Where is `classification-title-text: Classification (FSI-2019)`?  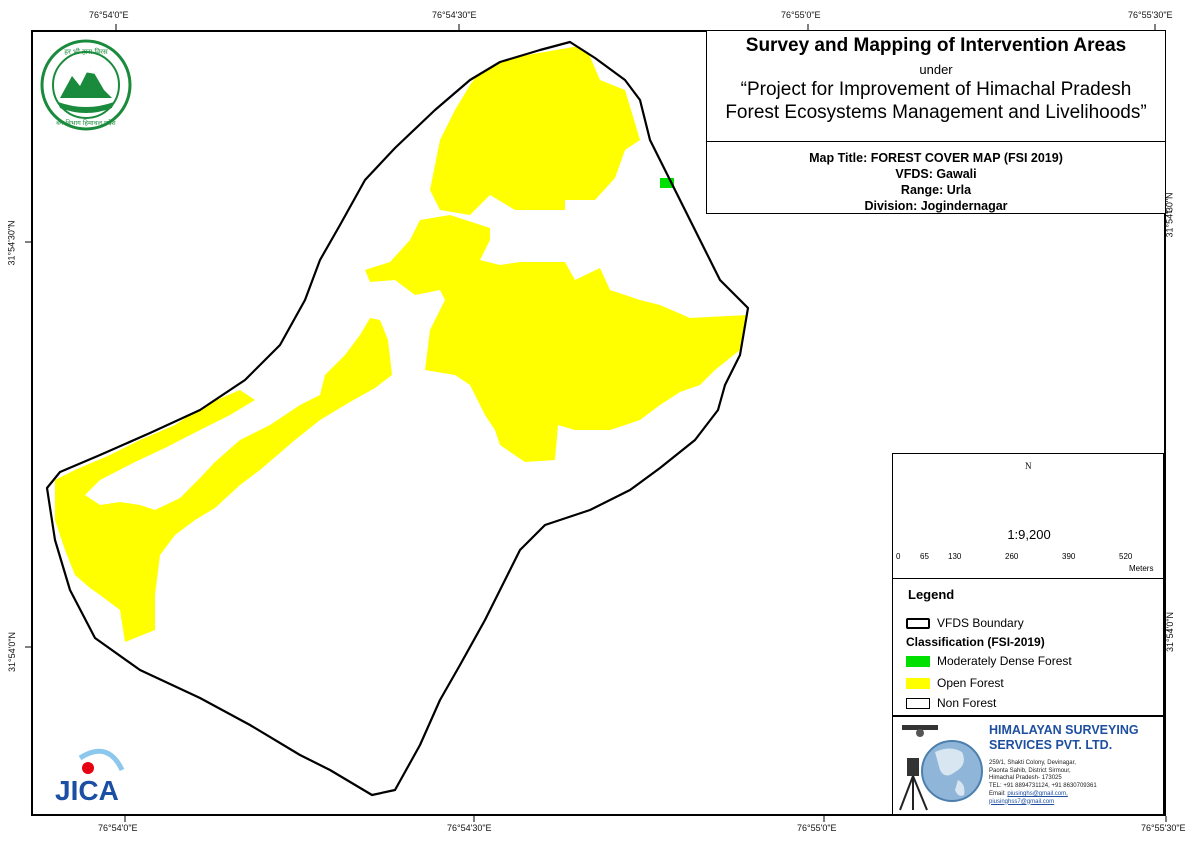
classification-title-text: Classification (FSI-2019) is located at coordinates (975, 642).